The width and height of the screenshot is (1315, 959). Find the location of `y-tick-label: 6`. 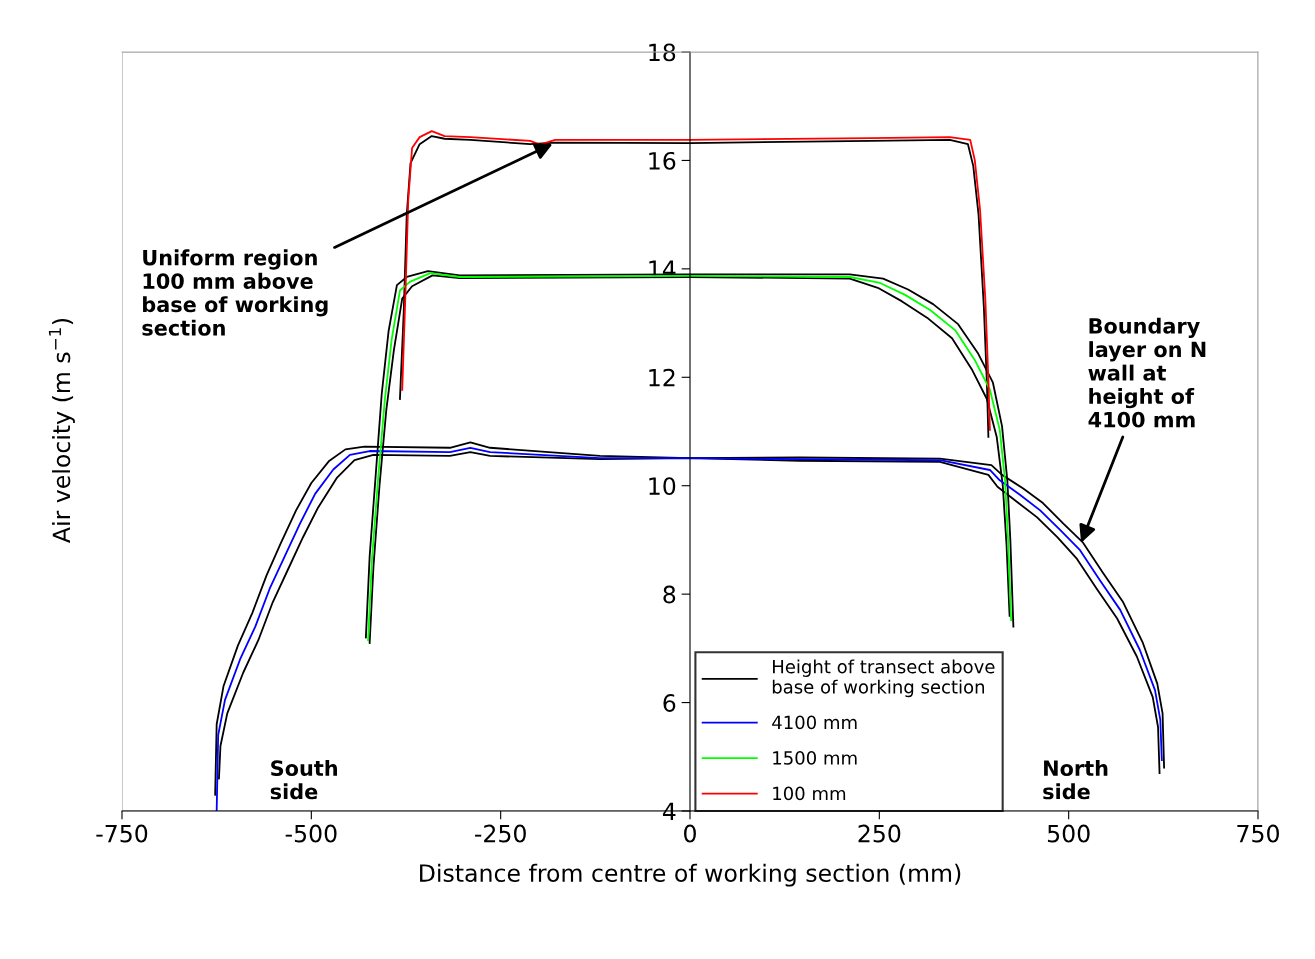

y-tick-label: 6 is located at coordinates (669, 703).